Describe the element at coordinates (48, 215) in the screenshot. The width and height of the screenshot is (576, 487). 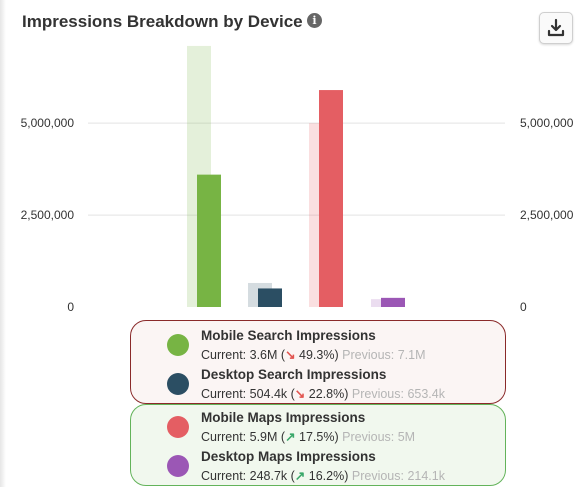
I see `y-tick-label-left: 2,500,000` at that location.